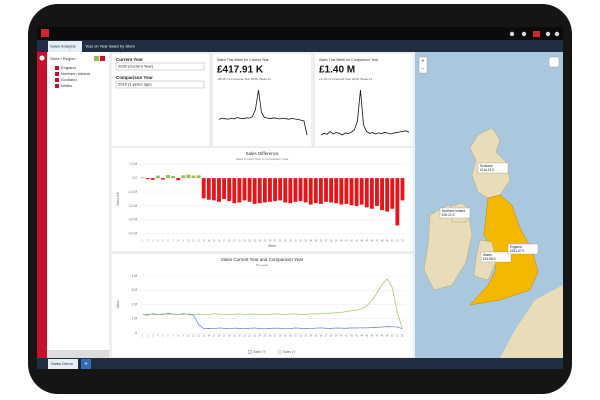  Describe the element at coordinates (487, 255) in the screenshot. I see `map-label-name: Wales` at that location.